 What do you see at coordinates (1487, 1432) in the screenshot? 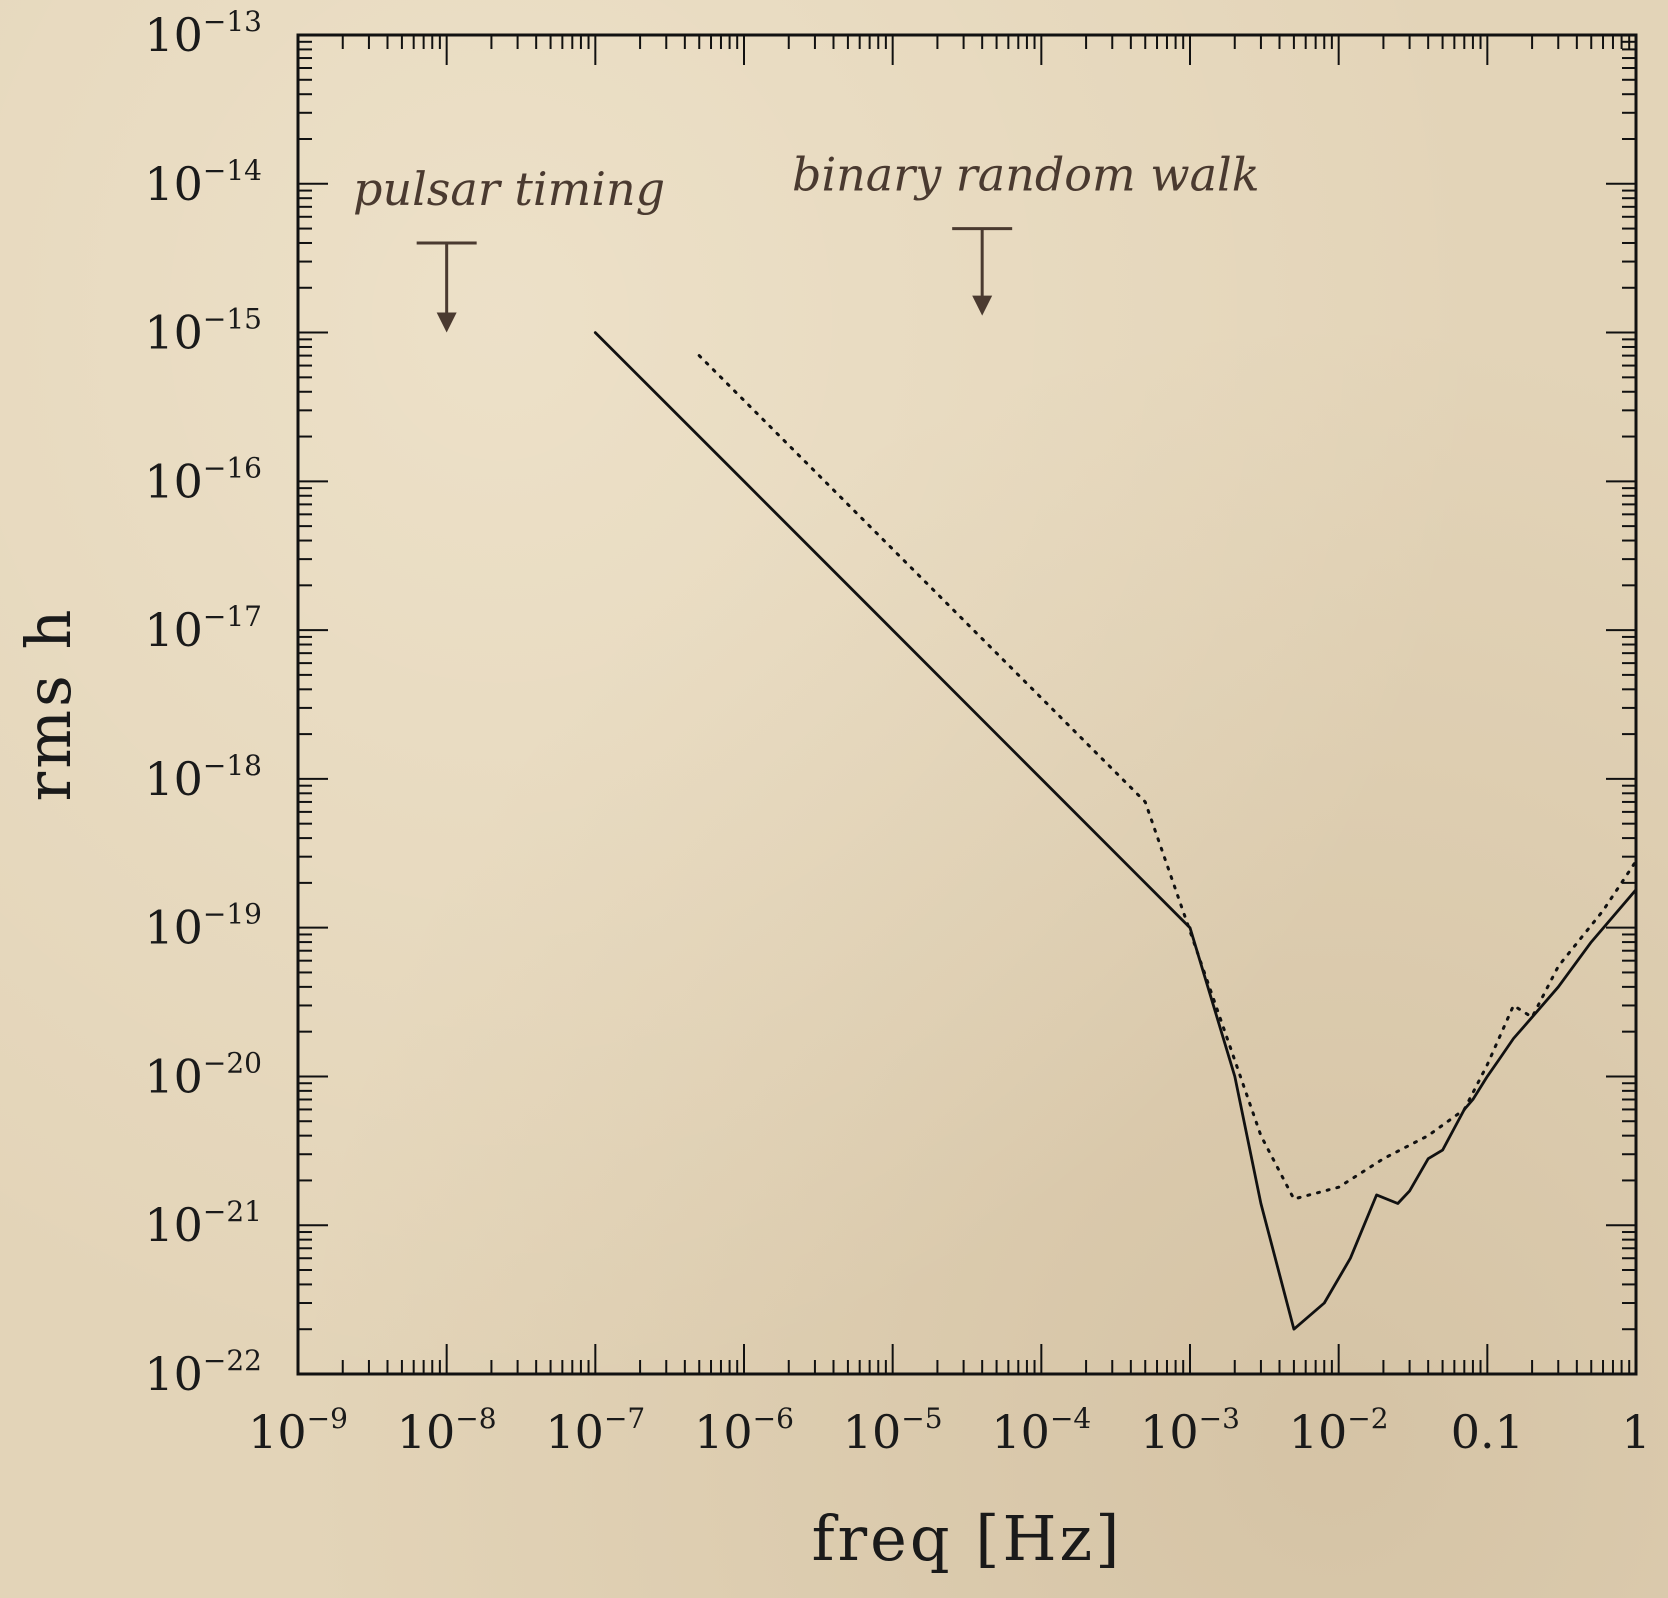
I see `x-tick-label: 0.1` at bounding box center [1487, 1432].